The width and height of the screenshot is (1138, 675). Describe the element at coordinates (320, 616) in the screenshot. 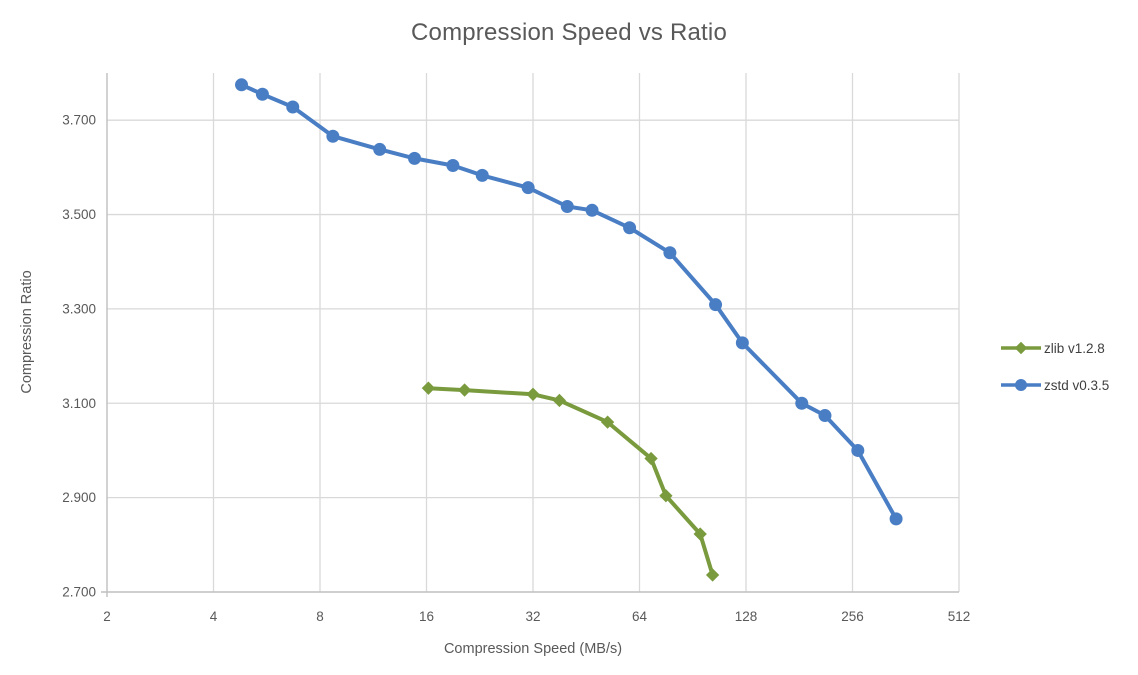

I see `x-tick-label: 8` at that location.